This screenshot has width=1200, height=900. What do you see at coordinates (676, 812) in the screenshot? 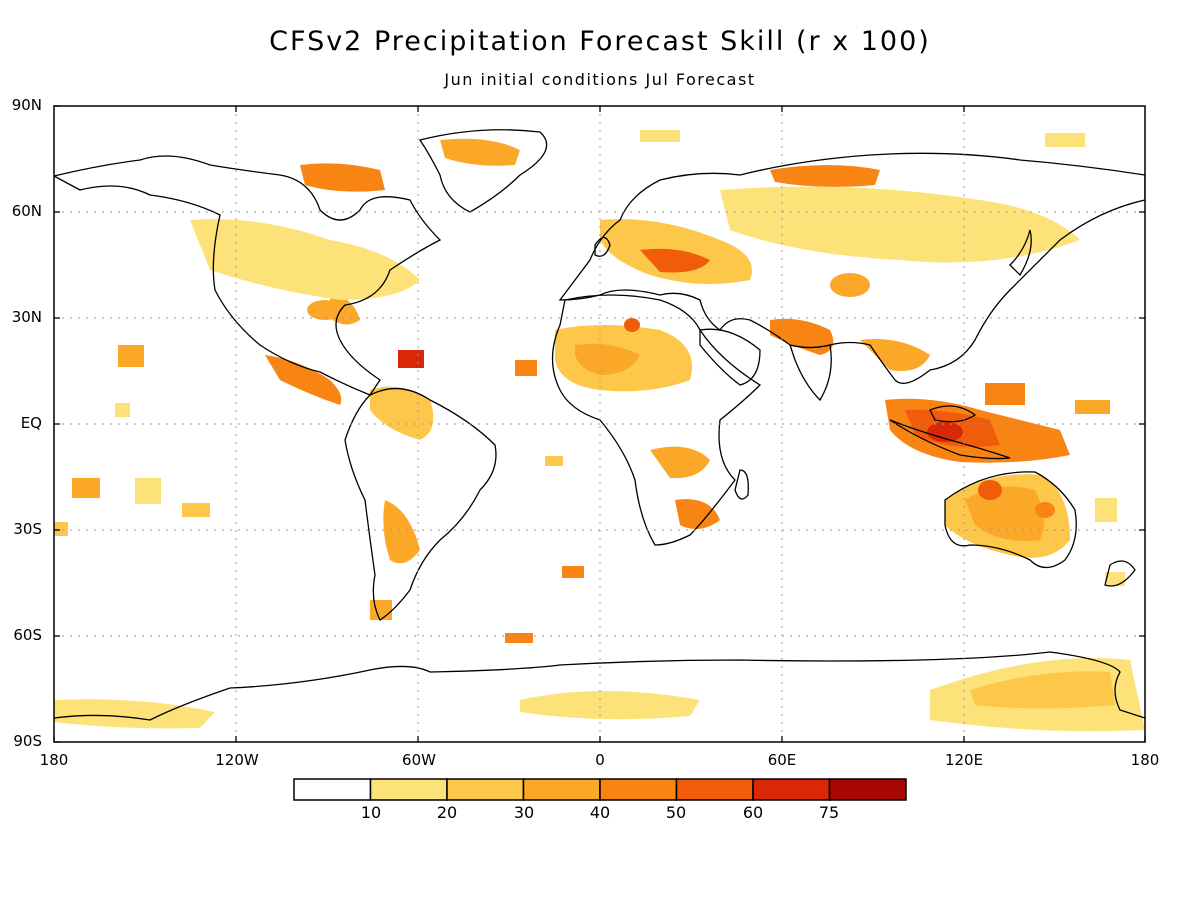
I see `colorbar-label-50: 50` at bounding box center [676, 812].